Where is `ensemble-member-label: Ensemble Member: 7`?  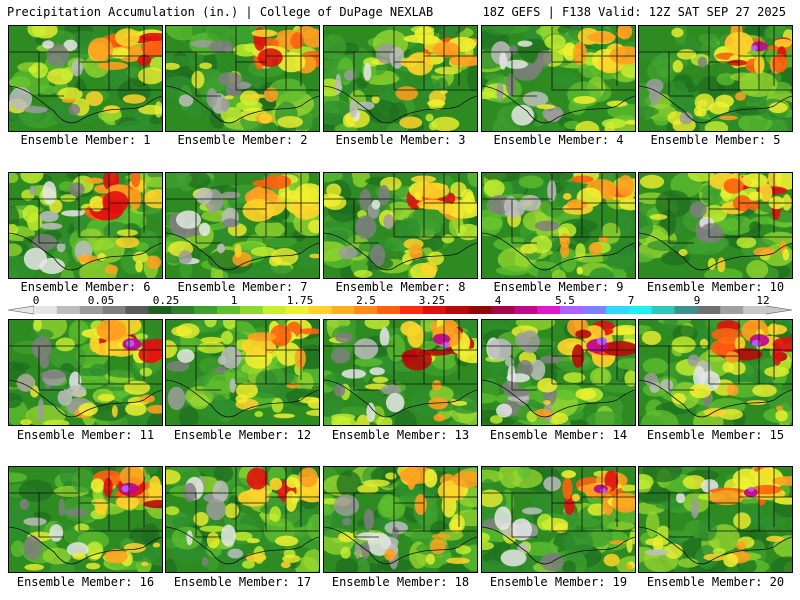 ensemble-member-label: Ensemble Member: 7 is located at coordinates (242, 287).